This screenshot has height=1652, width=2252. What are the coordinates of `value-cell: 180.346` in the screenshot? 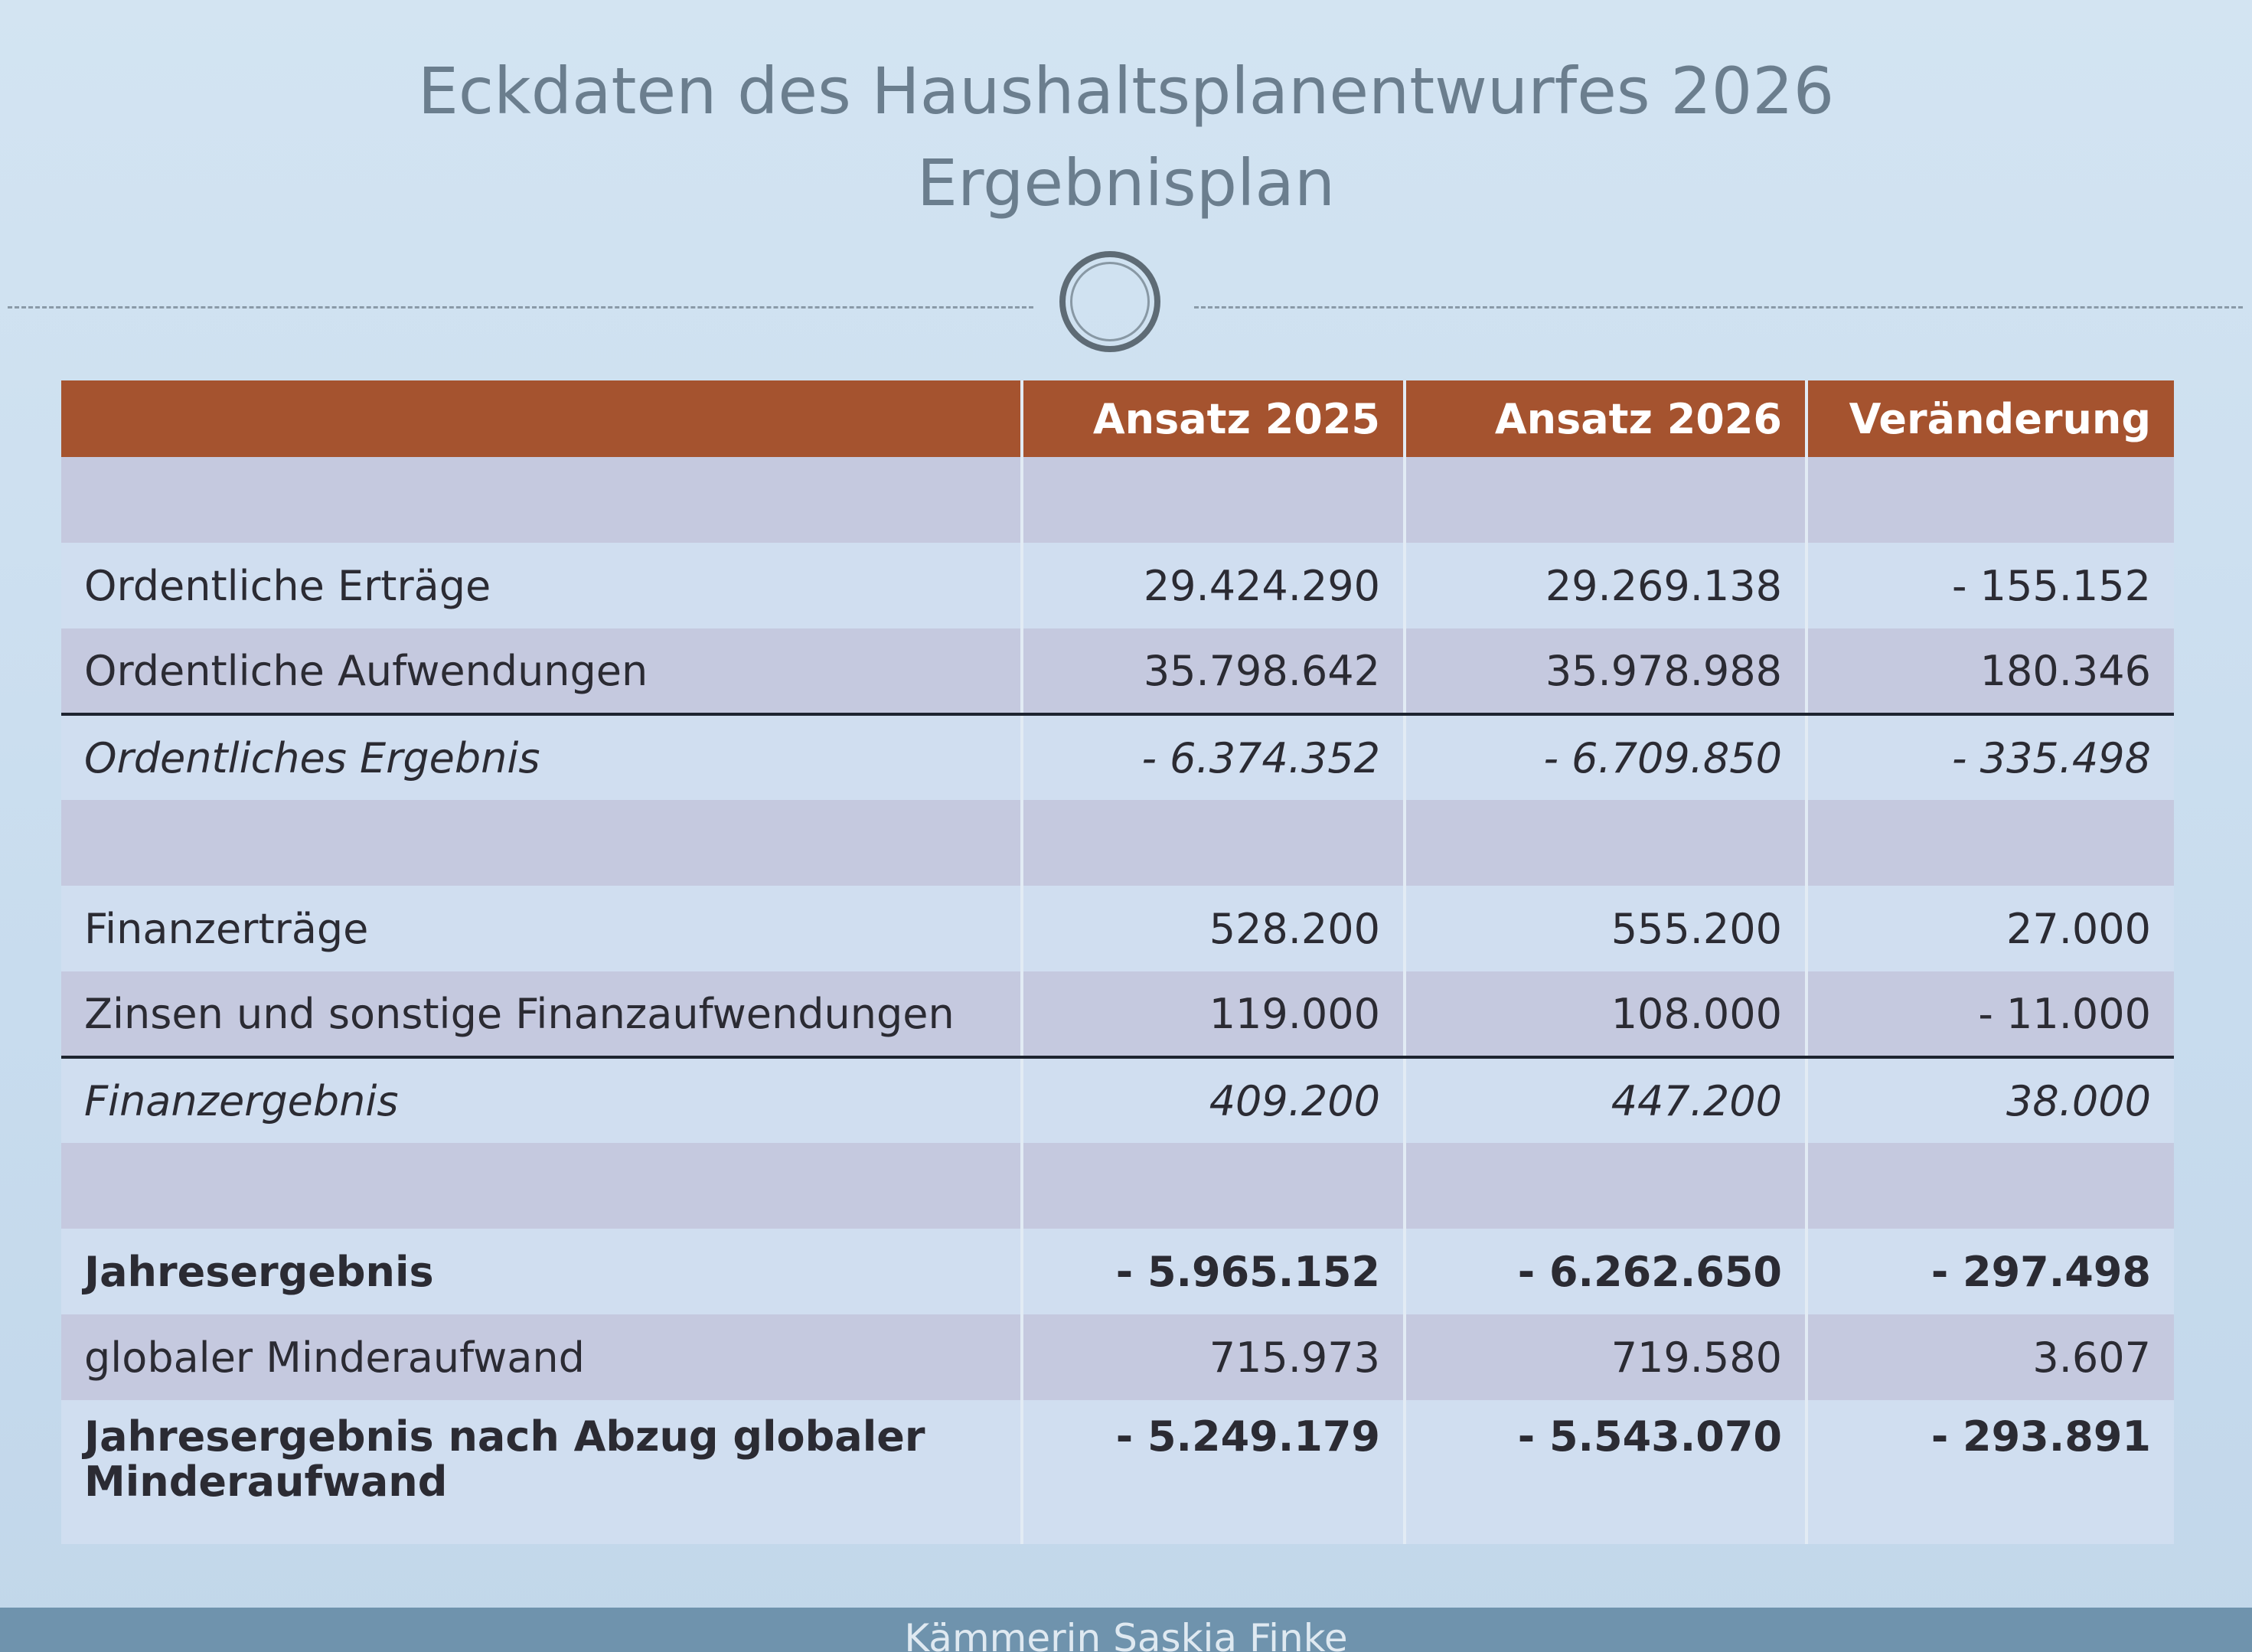 It's located at (1990, 672).